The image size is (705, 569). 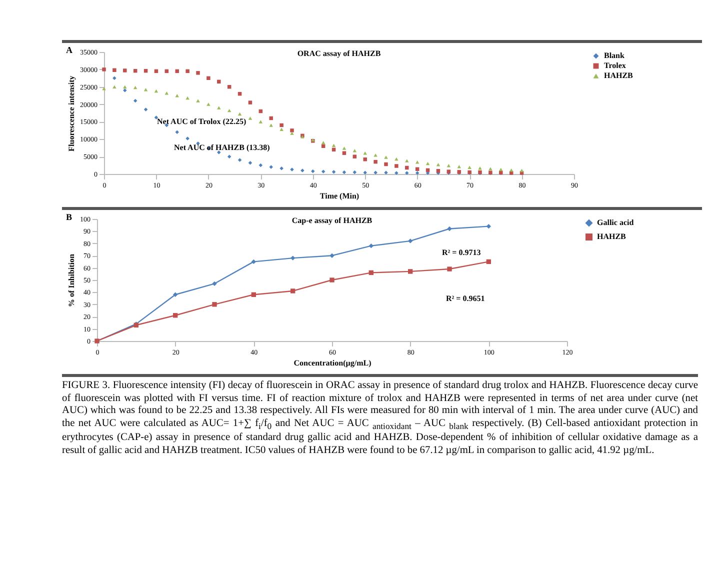 What do you see at coordinates (333, 363) in the screenshot?
I see `x-axis-title: Concentration(µg/mL)` at bounding box center [333, 363].